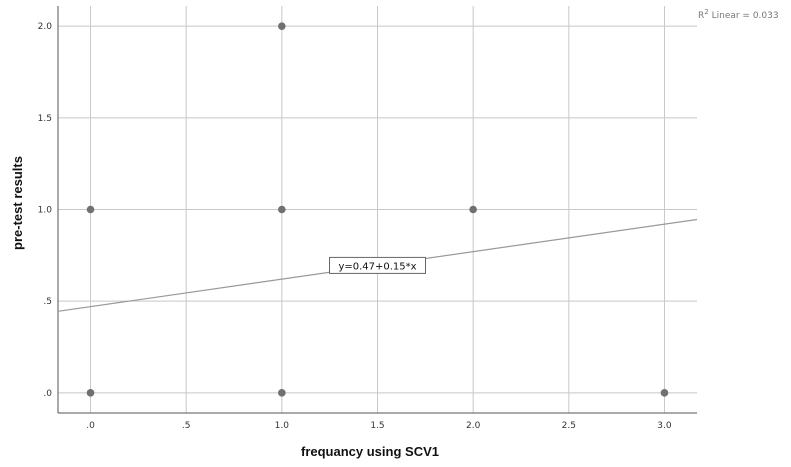 This screenshot has width=791, height=467. What do you see at coordinates (706, 12) in the screenshot?
I see `r2-legend-superscript: 2` at bounding box center [706, 12].